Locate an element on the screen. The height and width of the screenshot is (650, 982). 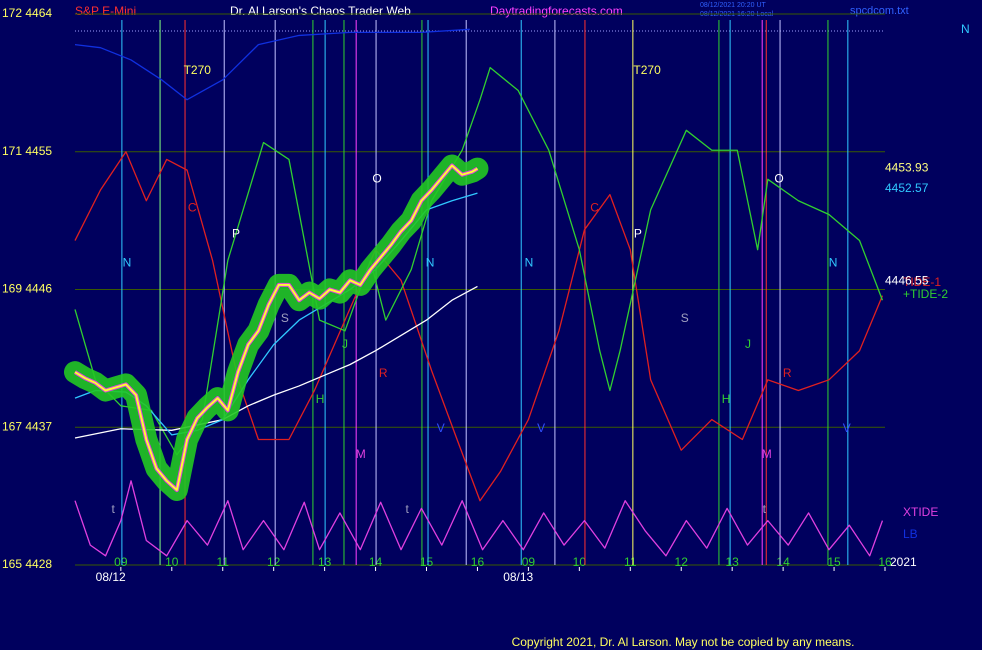
date-label: 08/12 is located at coordinates (111, 577).